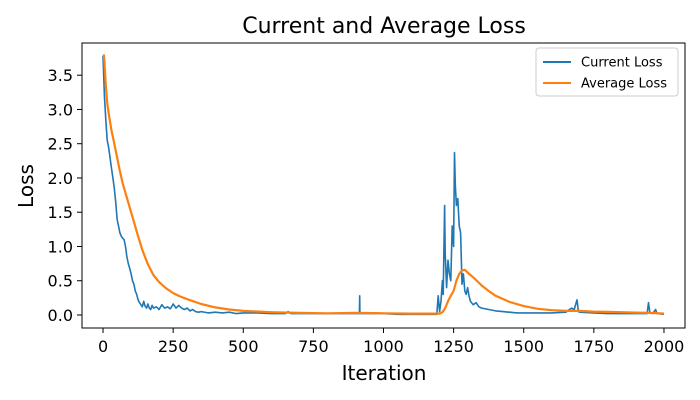 The height and width of the screenshot is (400, 700). I want to click on legend: Current Loss Average Loss, so click(607, 72).